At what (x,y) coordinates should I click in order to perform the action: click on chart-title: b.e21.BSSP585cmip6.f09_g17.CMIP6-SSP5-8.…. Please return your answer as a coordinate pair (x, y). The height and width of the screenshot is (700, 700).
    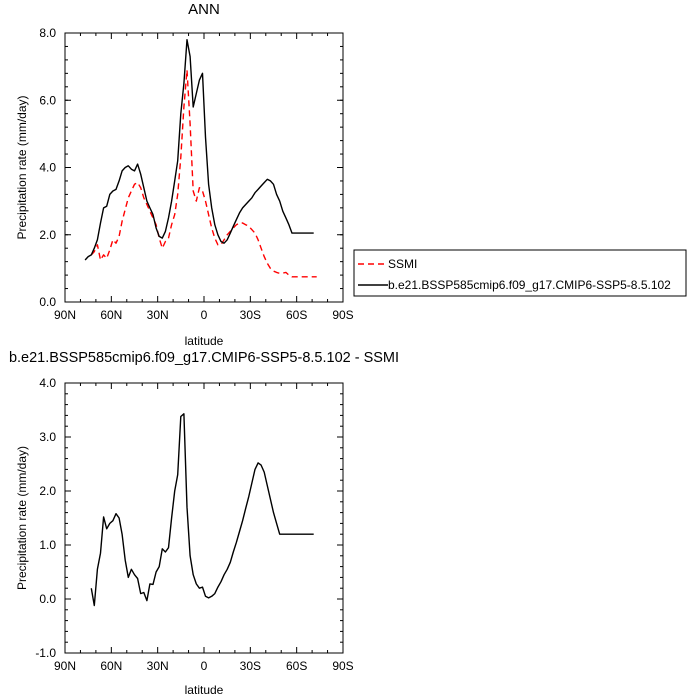
    Looking at the image, I should click on (204, 358).